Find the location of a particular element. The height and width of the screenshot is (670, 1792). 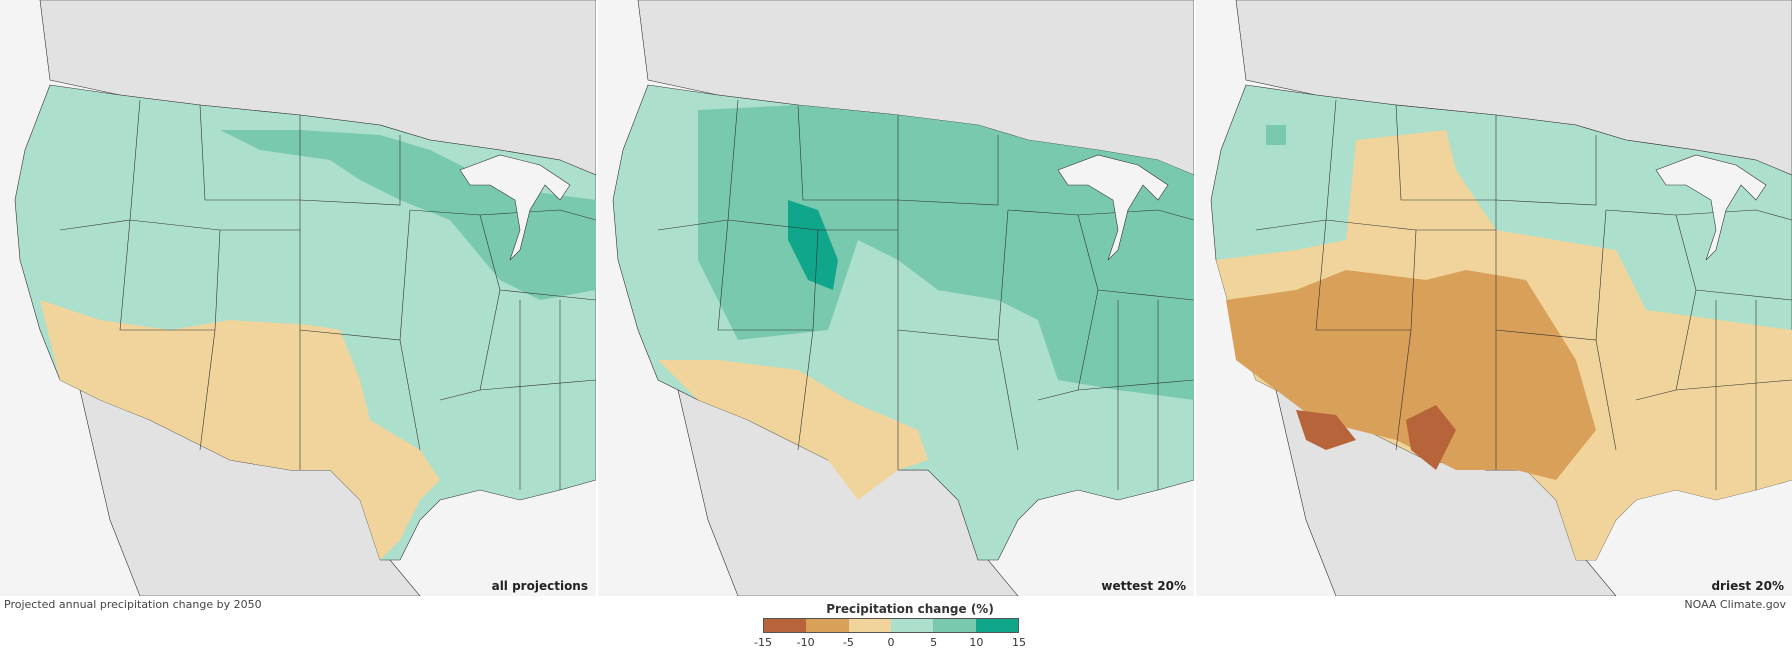

legend-title: Precipitation change (%) is located at coordinates (910, 609).